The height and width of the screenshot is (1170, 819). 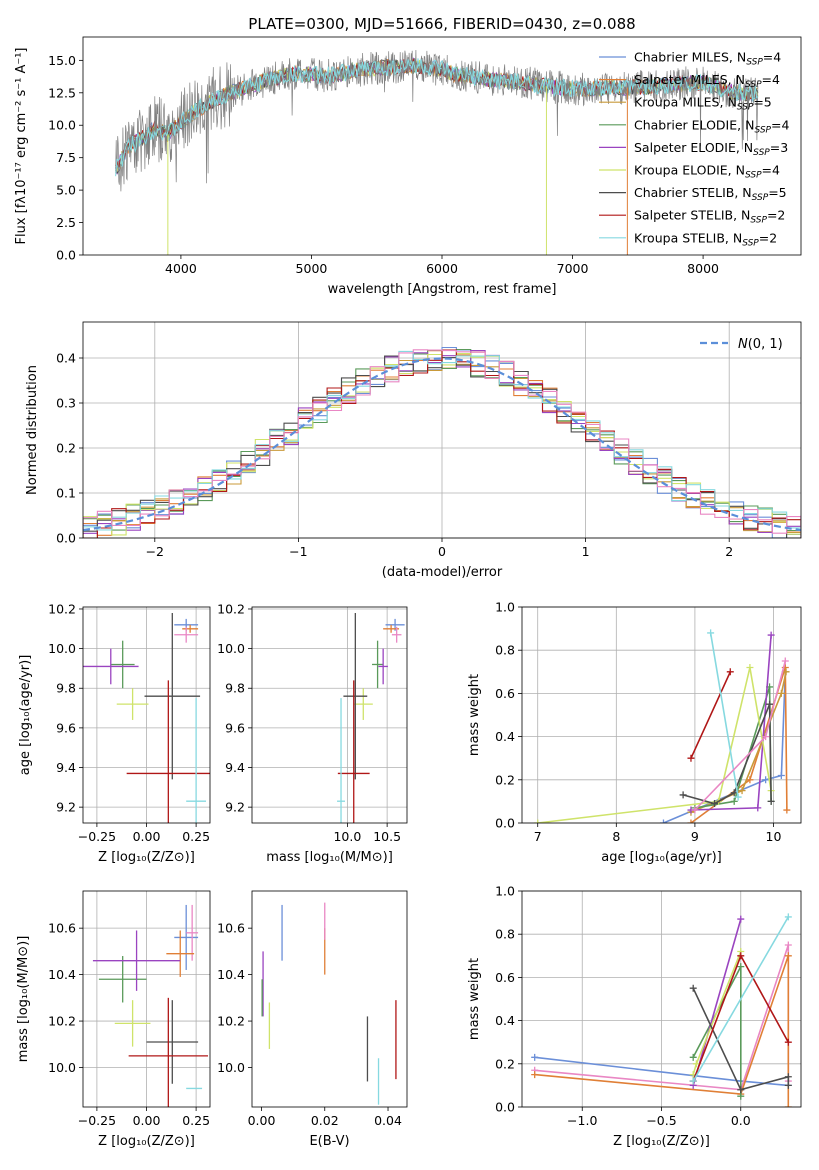 What do you see at coordinates (62, 928) in the screenshot?
I see `y-tick-label: 10.6` at bounding box center [62, 928].